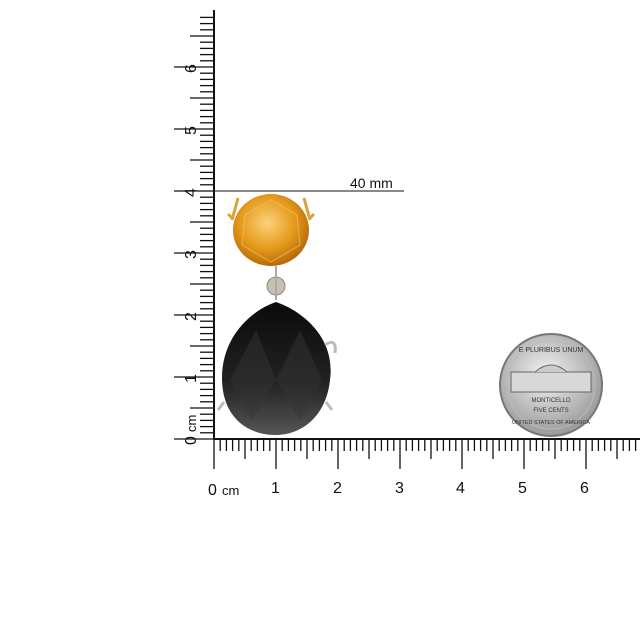 This screenshot has width=640, height=640. Describe the element at coordinates (191, 68) in the screenshot. I see `v-label-6: 6` at that location.